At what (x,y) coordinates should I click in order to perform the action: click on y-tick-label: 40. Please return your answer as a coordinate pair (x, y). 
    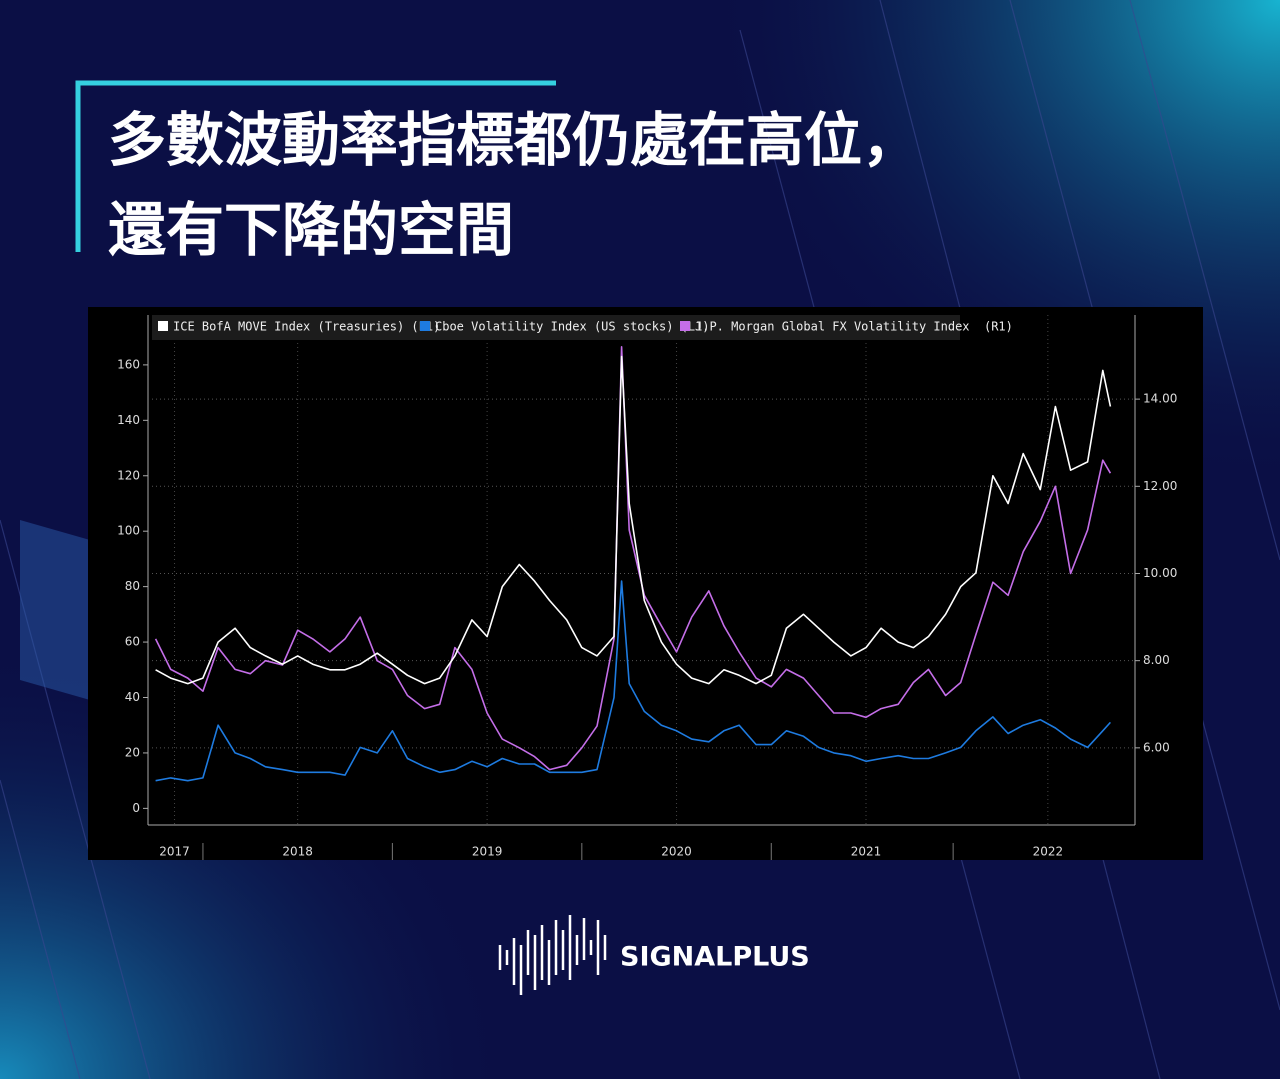
    Looking at the image, I should click on (132, 697).